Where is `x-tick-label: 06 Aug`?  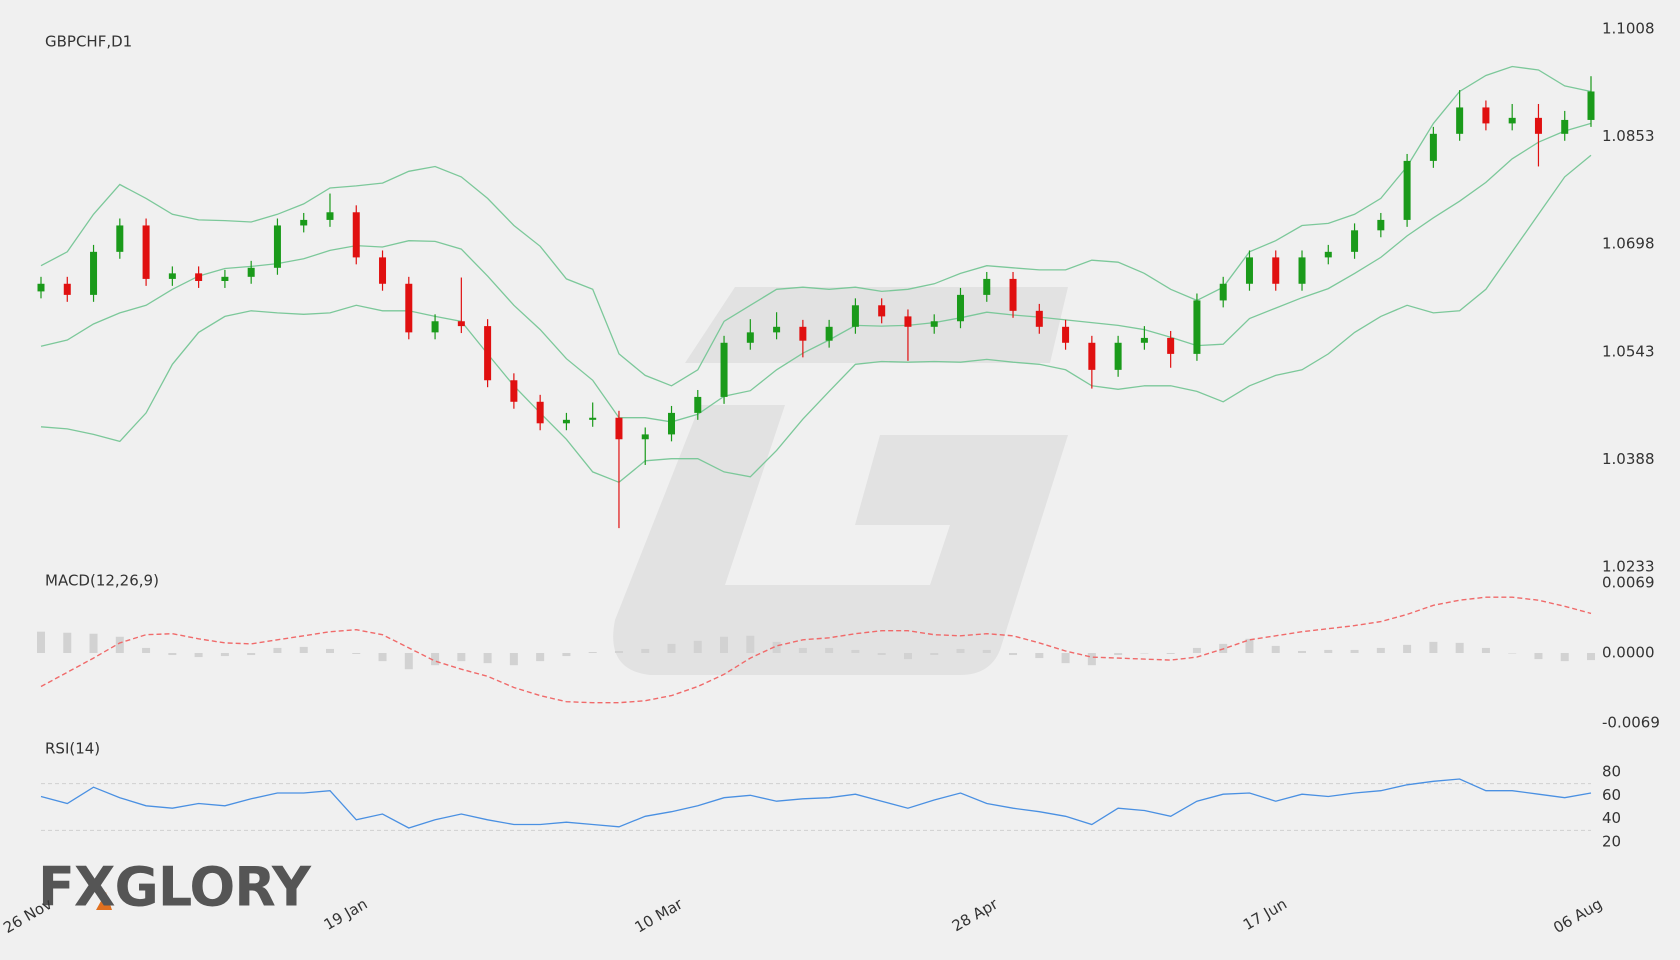
x-tick-label: 06 Aug is located at coordinates (1577, 916).